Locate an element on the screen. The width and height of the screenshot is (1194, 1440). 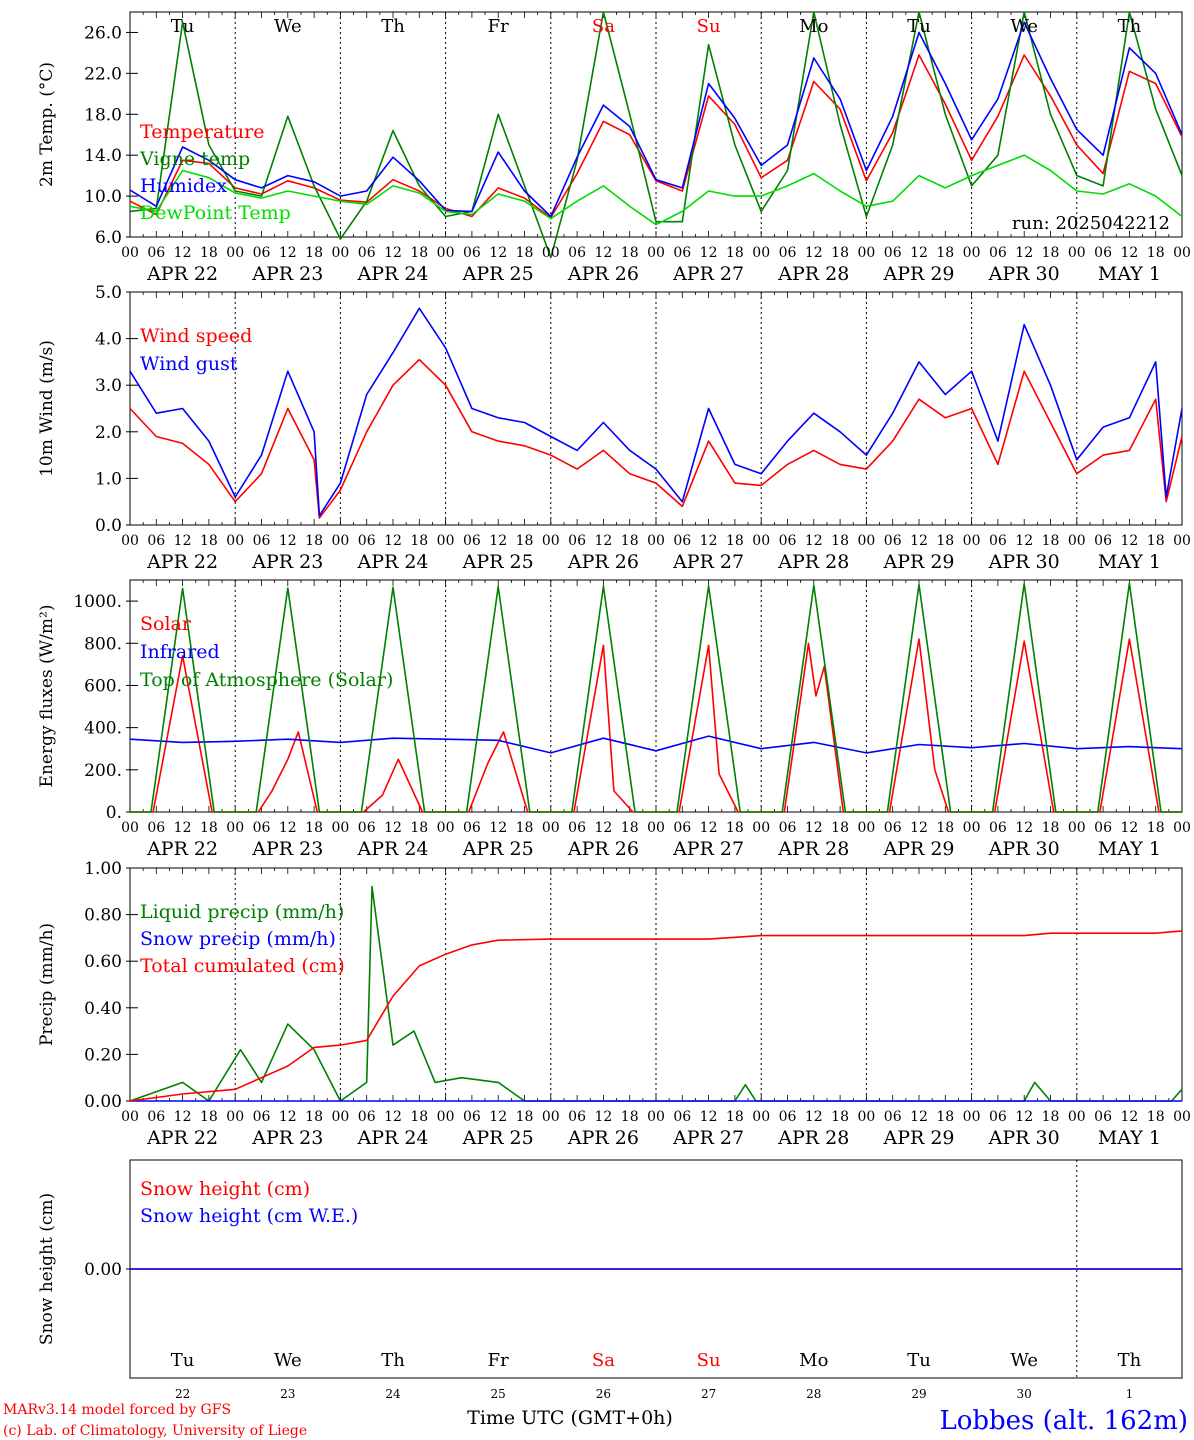
day-number: 30 is located at coordinates (1024, 1394).